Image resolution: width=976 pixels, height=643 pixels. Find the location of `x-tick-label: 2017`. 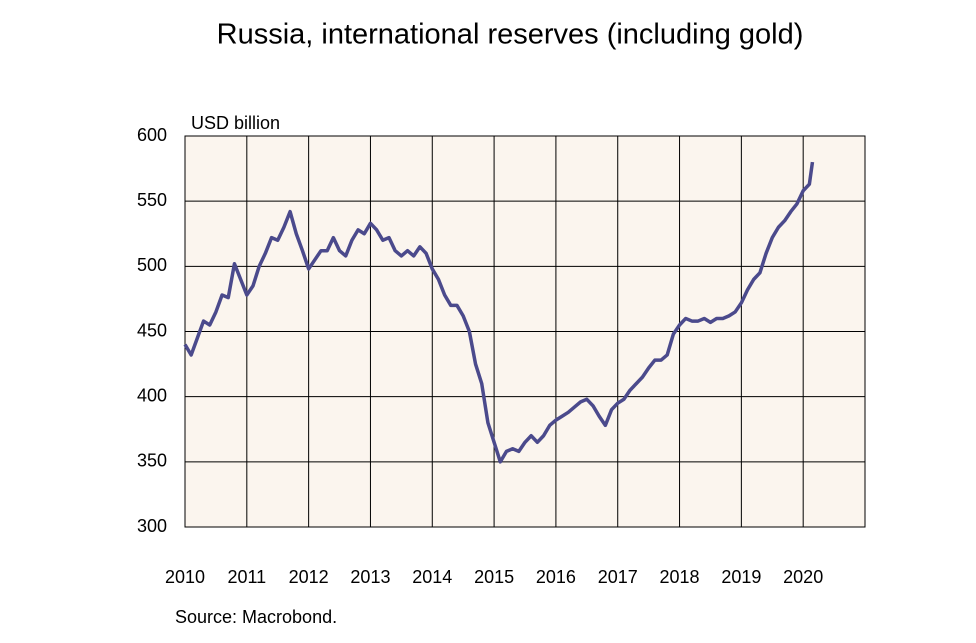

x-tick-label: 2017 is located at coordinates (618, 577).